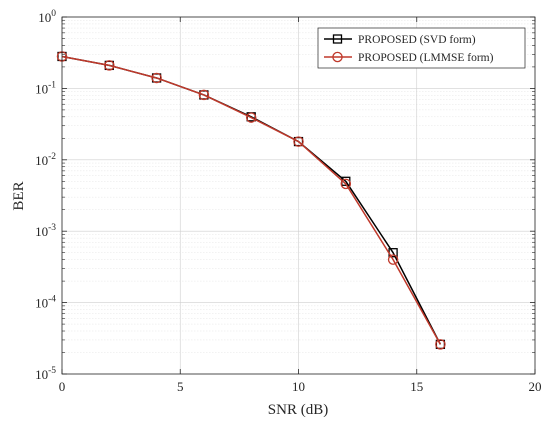 The image size is (550, 429). What do you see at coordinates (416, 386) in the screenshot?
I see `x-tick-label: 15` at bounding box center [416, 386].